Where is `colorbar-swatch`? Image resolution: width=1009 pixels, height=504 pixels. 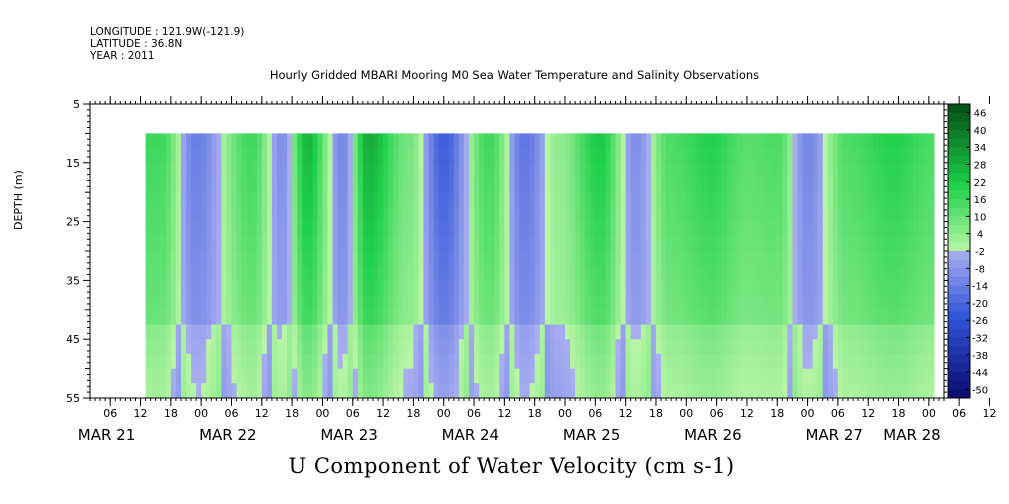
colorbar-swatch is located at coordinates (959, 238).